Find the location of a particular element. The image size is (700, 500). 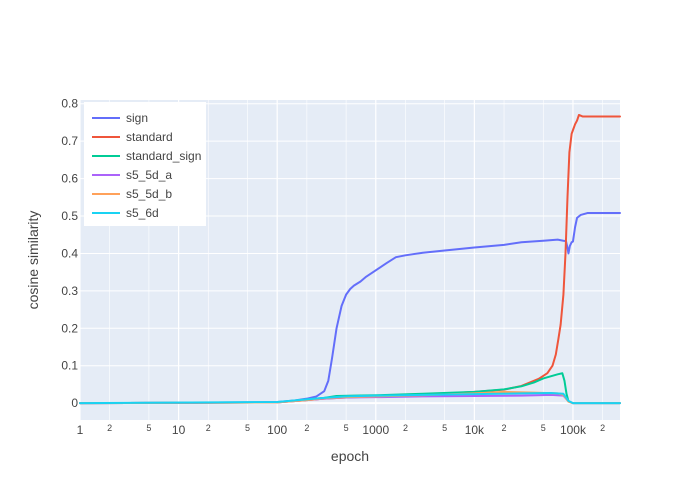

x-tick-label: 10k is located at coordinates (475, 430).